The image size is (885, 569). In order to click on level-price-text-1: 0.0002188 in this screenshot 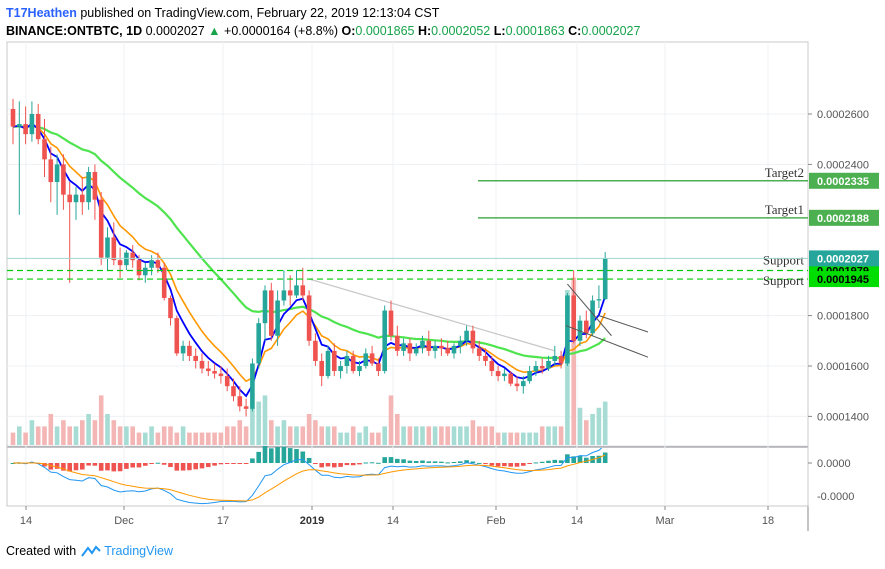, I will do `click(843, 219)`.